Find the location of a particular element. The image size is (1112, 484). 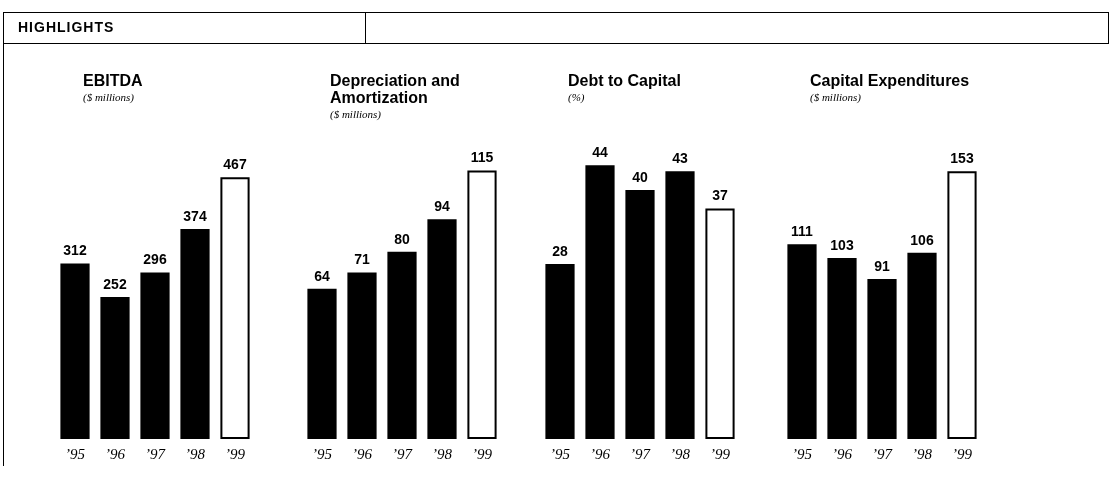

data-label: 111 is located at coordinates (802, 231).